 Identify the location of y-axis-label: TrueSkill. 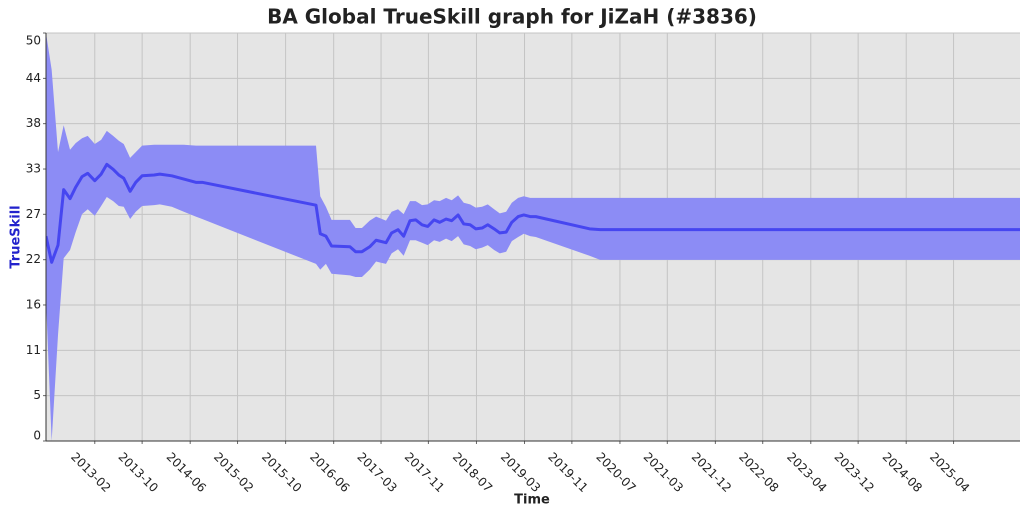
(16, 236).